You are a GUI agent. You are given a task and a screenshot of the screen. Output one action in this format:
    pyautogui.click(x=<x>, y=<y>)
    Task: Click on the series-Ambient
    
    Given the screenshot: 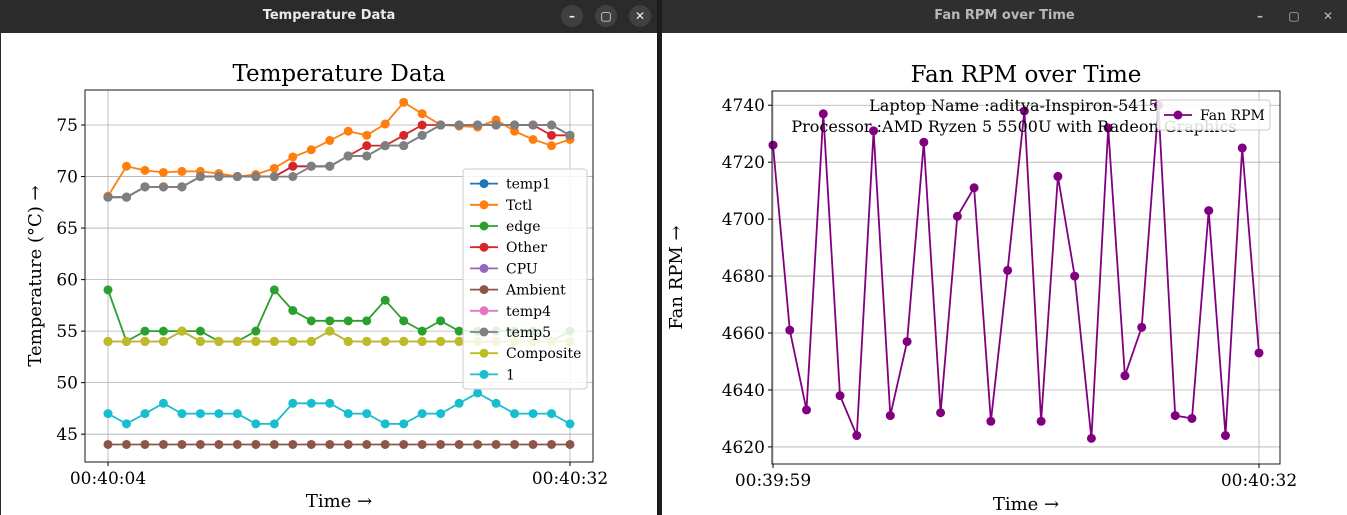 What is the action you would take?
    pyautogui.click(x=339, y=444)
    